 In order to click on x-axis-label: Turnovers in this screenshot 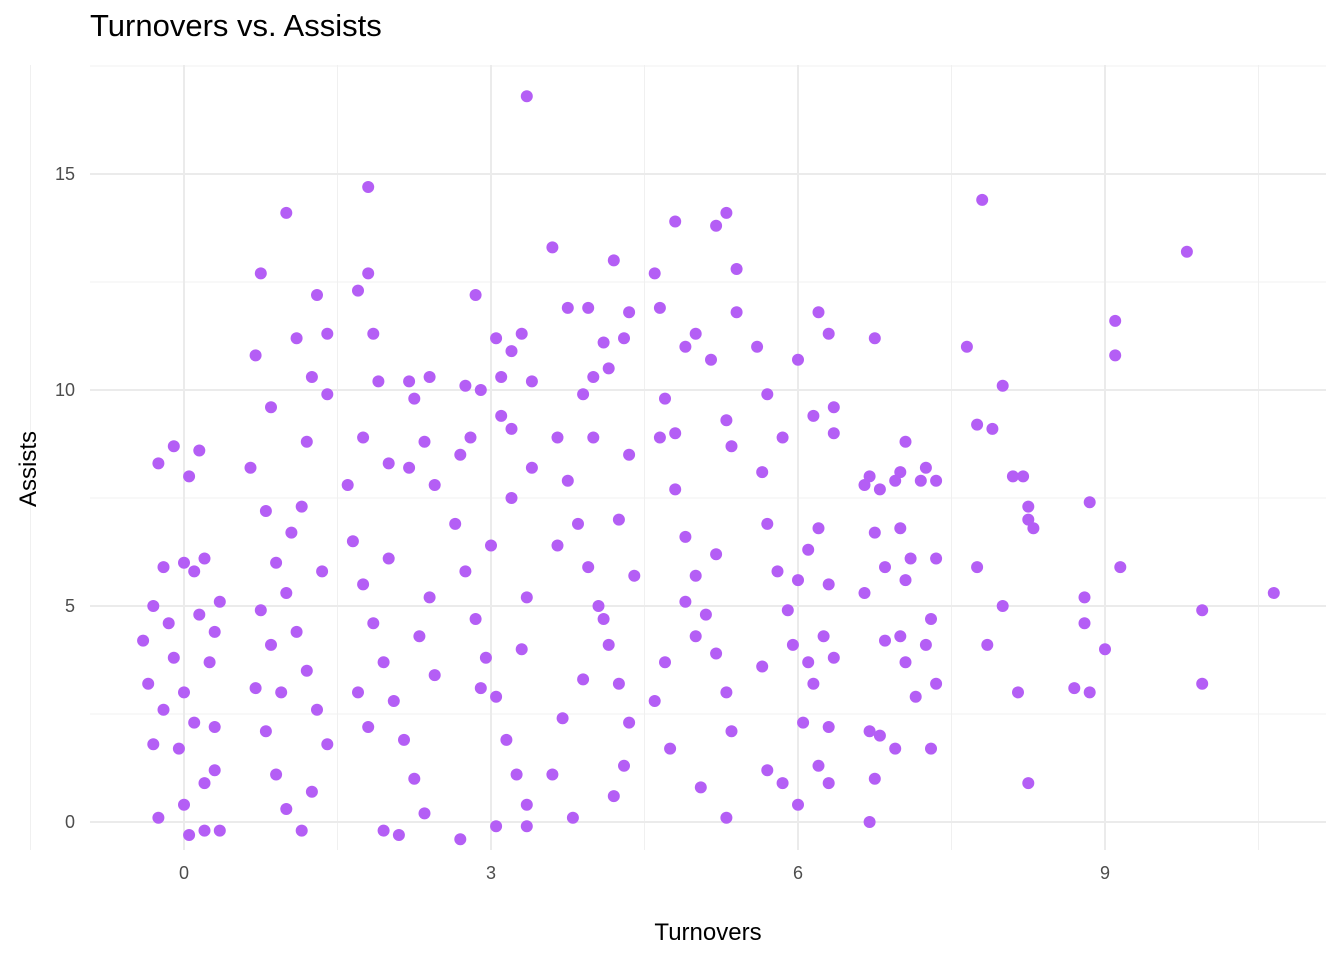, I will do `click(707, 932)`.